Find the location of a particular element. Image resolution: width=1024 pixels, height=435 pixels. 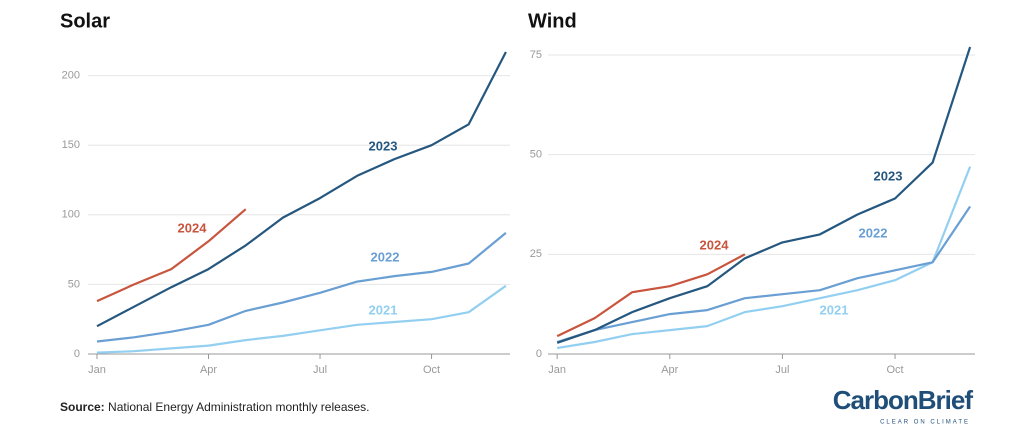

y-tick-label: 75 is located at coordinates (536, 55).